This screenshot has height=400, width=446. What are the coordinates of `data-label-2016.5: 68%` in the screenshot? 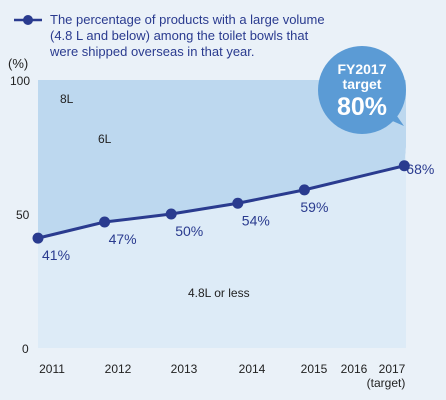 It's located at (420, 169).